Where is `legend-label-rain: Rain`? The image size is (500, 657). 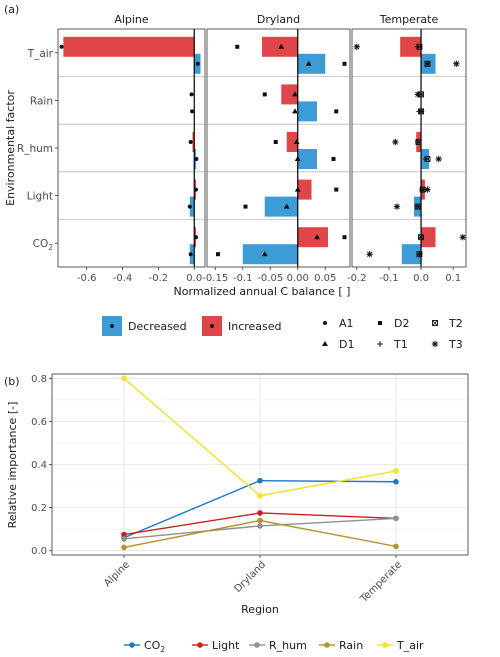
legend-label-rain: Rain is located at coordinates (351, 645).